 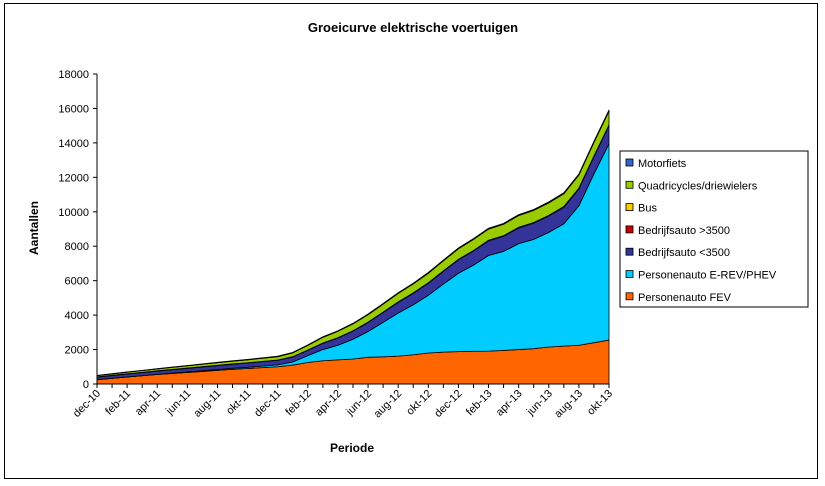 I want to click on chart-title: Groeicurve elektrische voertuigen, so click(x=413, y=27).